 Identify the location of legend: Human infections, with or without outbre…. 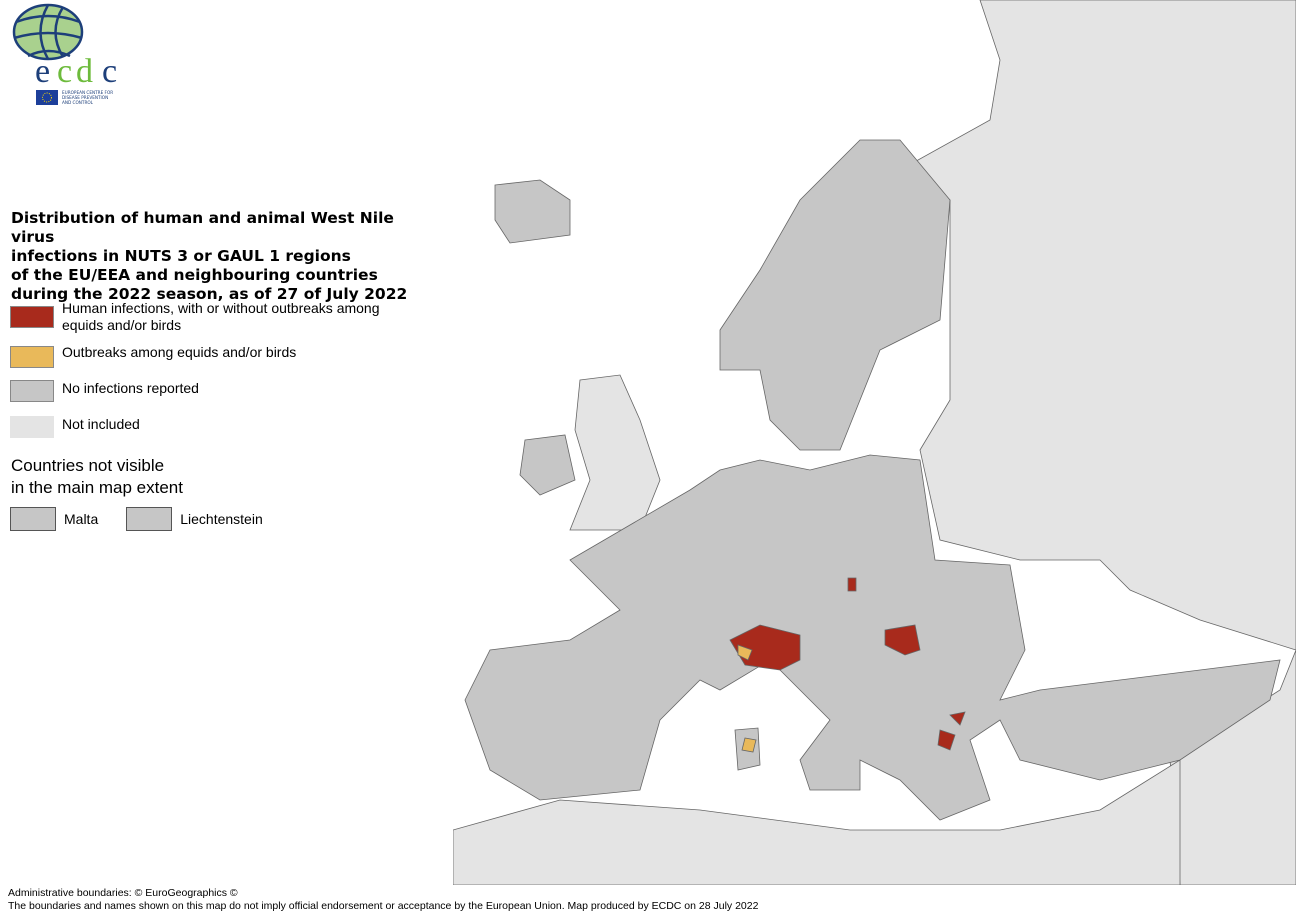
(211, 373).